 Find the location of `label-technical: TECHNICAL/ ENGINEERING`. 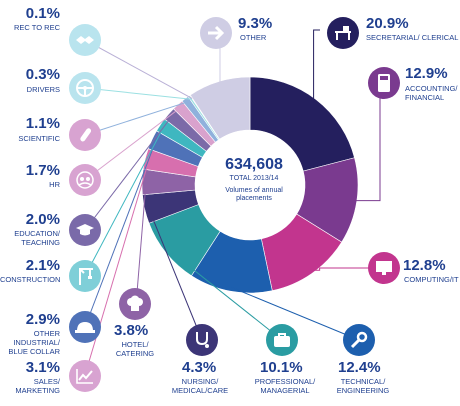

label-technical: TECHNICAL/ ENGINEERING is located at coordinates (363, 386).